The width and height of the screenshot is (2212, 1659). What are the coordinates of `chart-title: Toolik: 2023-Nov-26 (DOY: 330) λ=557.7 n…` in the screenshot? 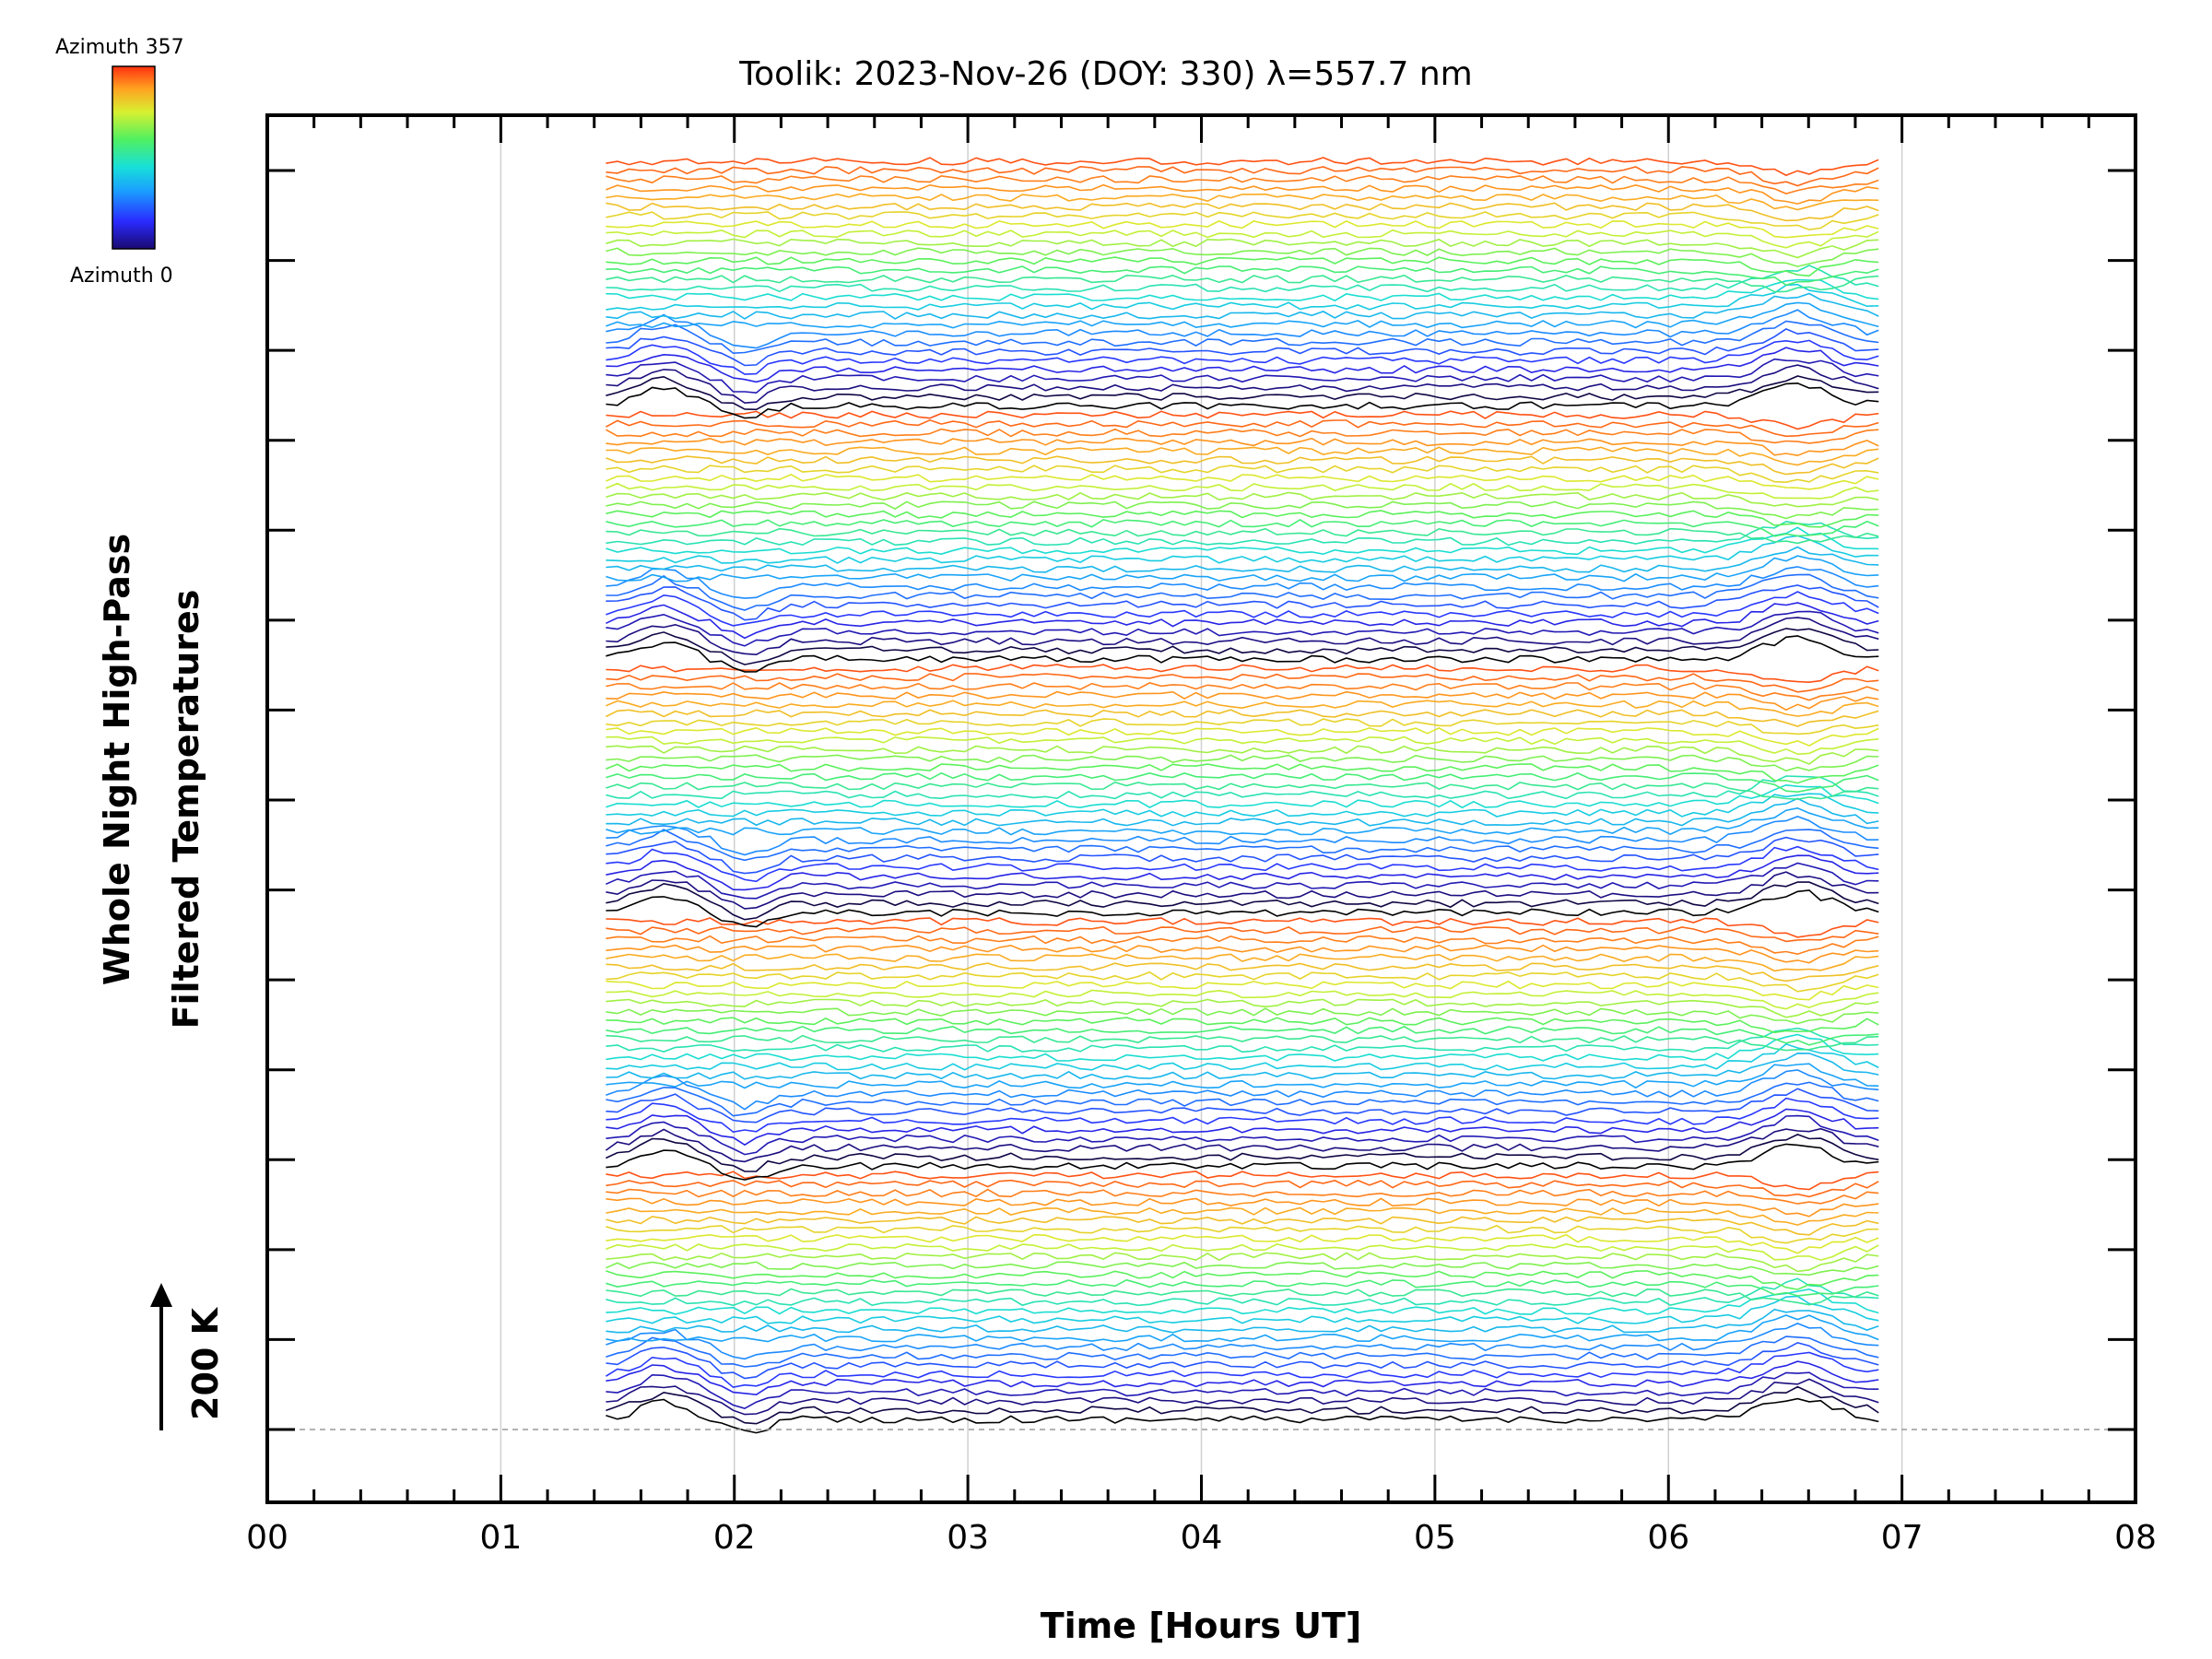 It's located at (1105, 74).